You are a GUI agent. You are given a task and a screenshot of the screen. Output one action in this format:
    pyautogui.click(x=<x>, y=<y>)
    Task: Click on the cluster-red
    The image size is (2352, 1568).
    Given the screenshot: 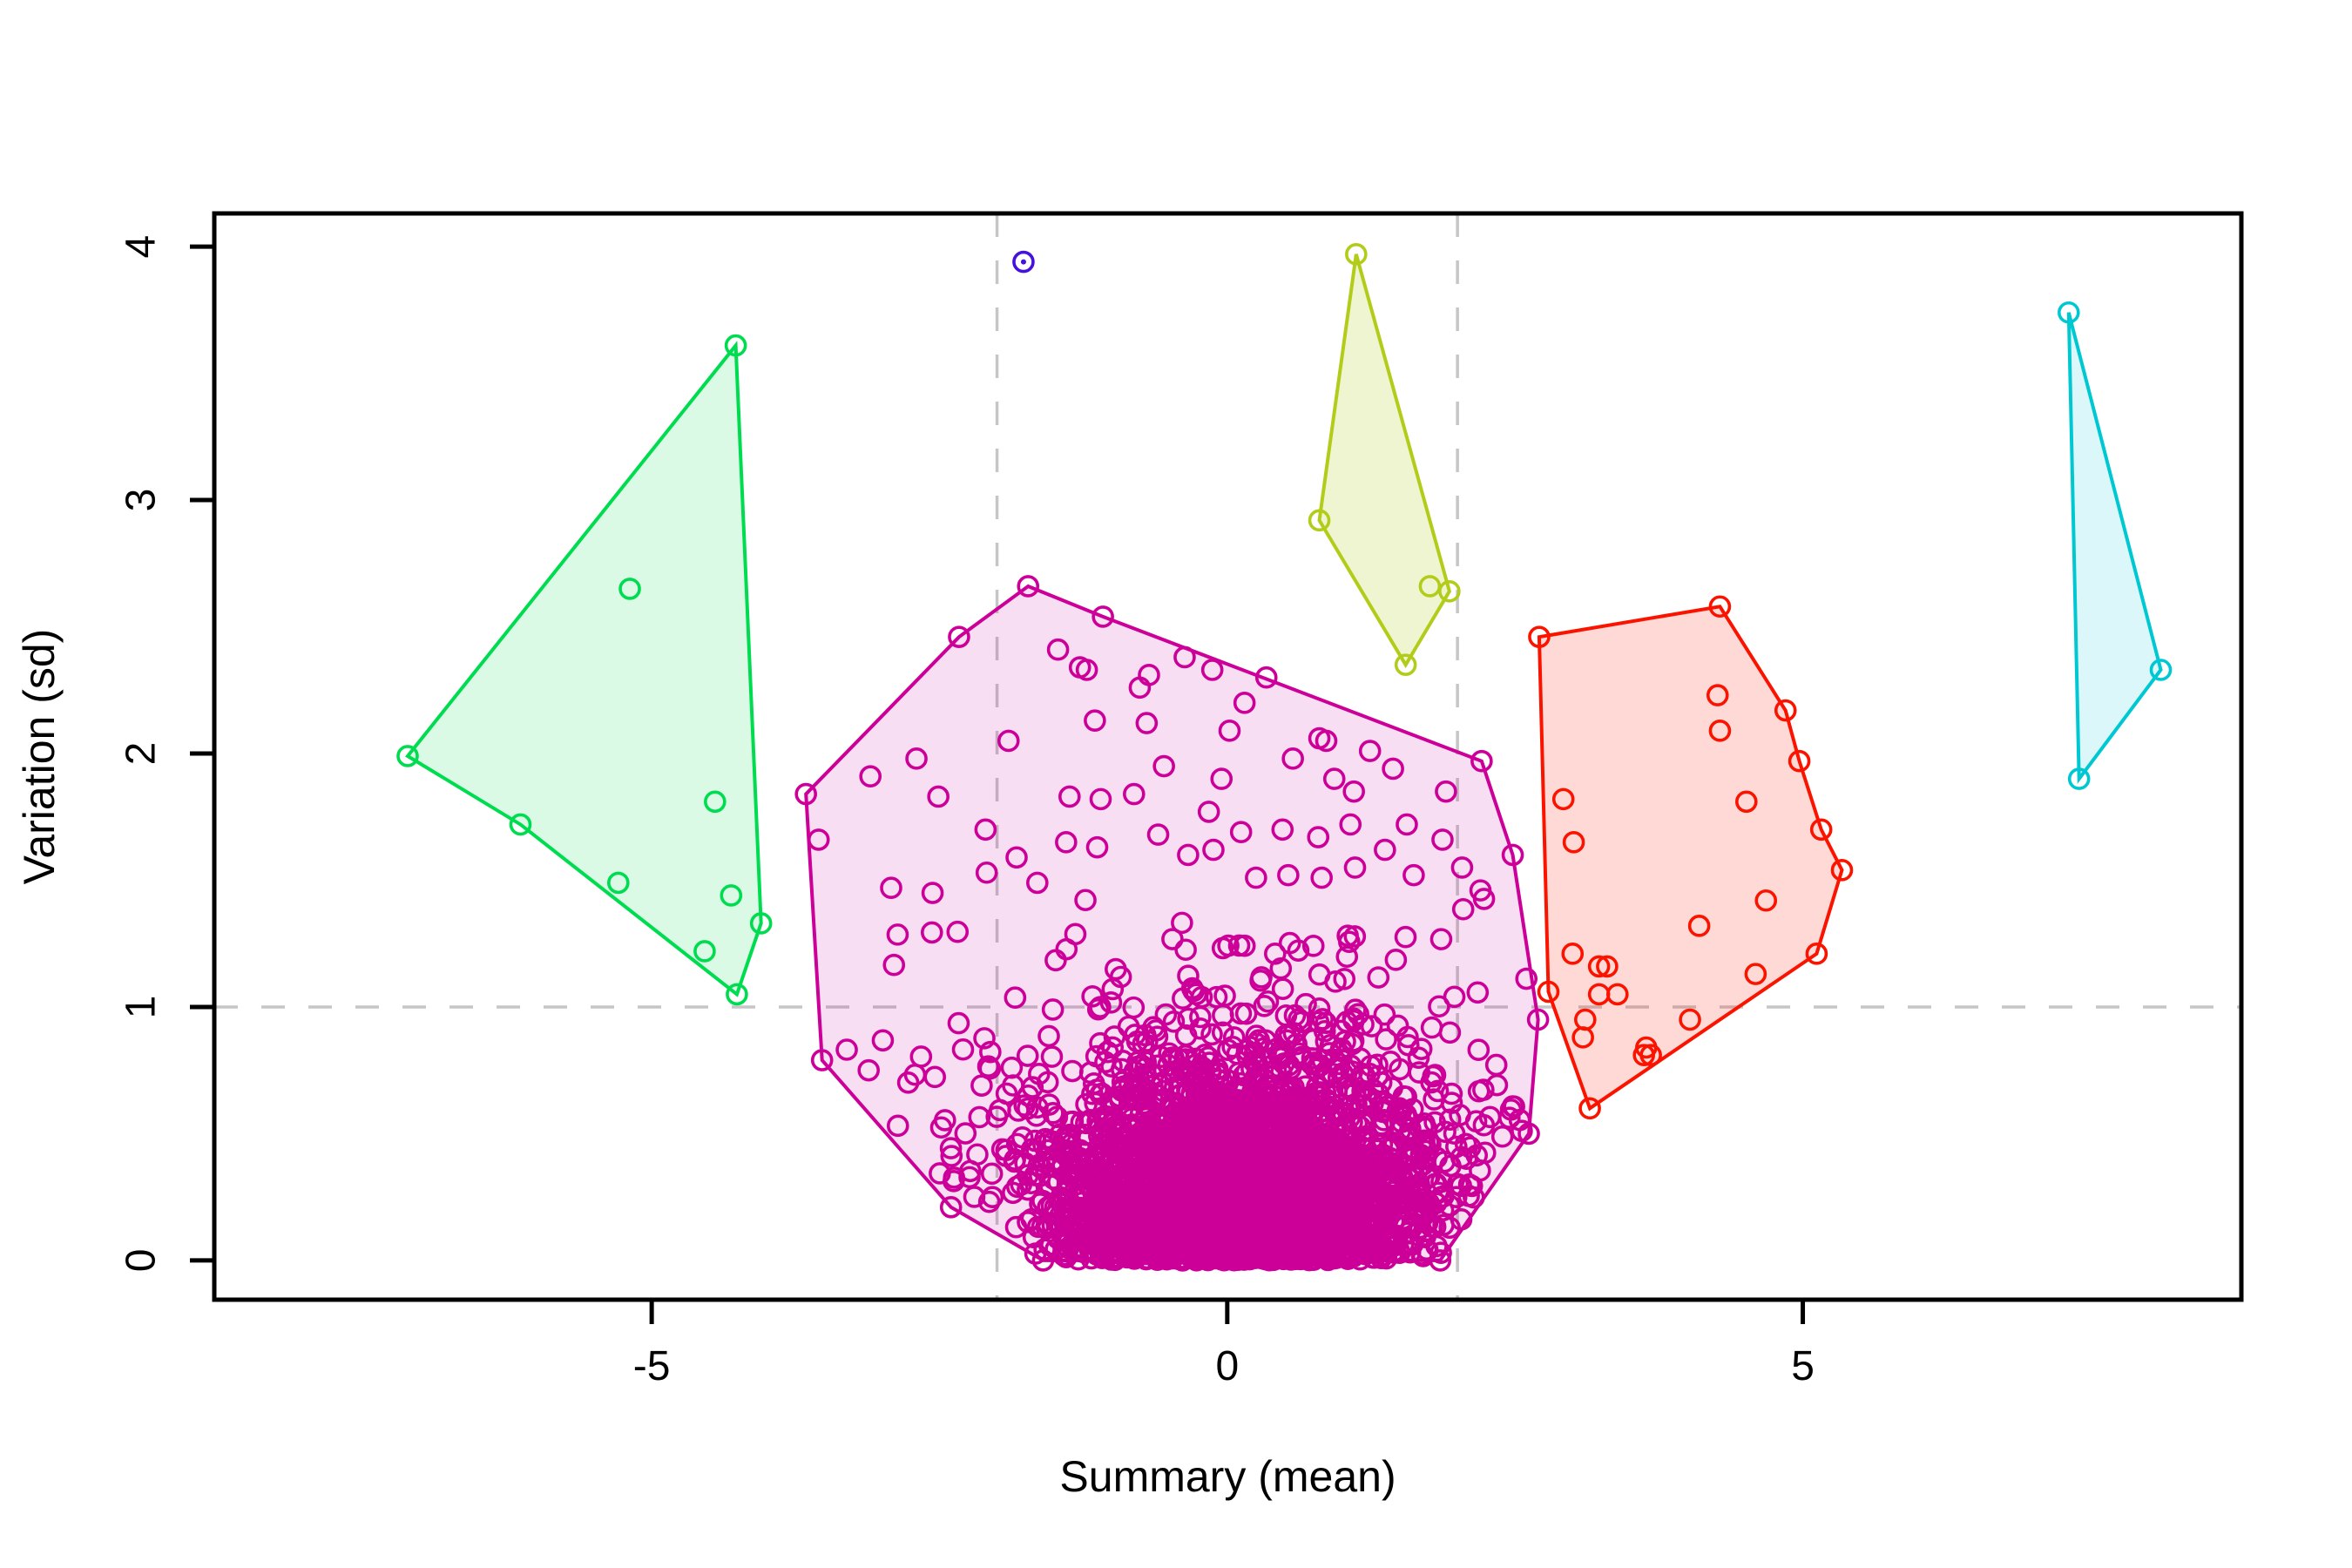 What is the action you would take?
    pyautogui.click(x=1691, y=857)
    